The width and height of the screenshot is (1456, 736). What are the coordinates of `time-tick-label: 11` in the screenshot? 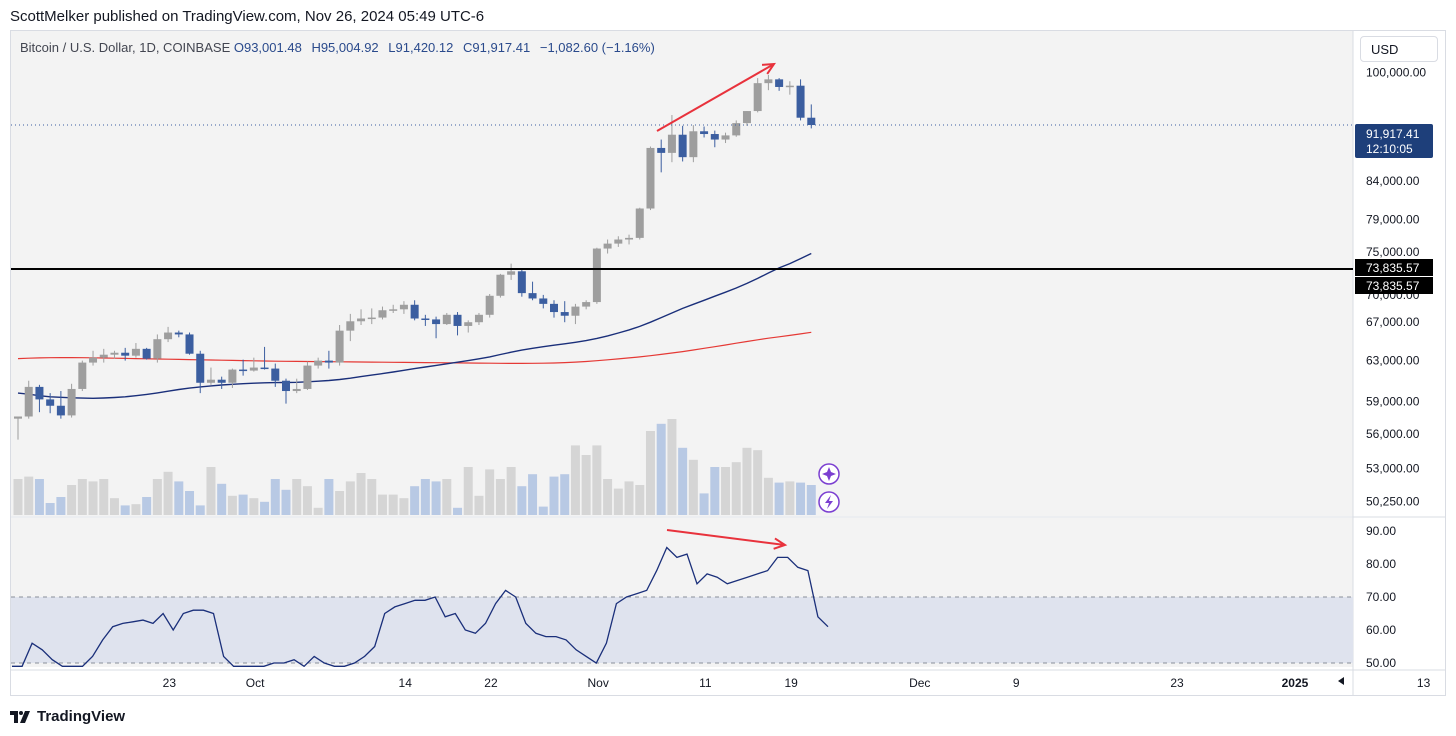 It's located at (705, 683).